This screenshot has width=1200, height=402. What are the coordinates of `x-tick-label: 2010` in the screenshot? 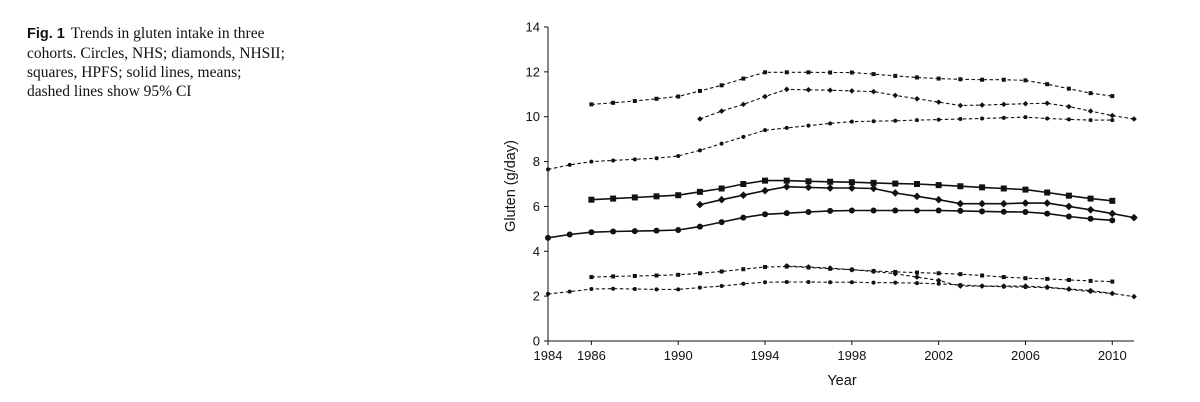 It's located at (1112, 355).